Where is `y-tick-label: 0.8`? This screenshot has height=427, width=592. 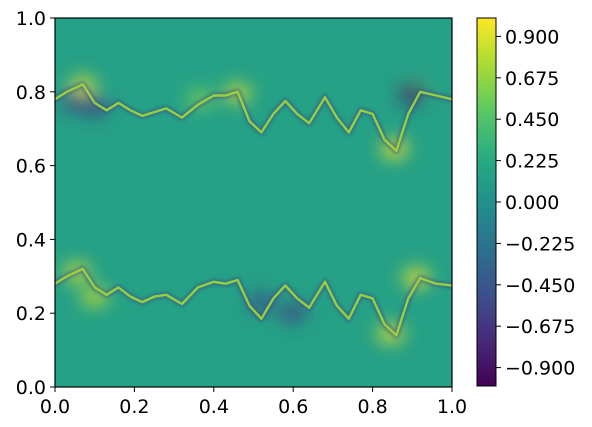 y-tick-label: 0.8 is located at coordinates (31, 93).